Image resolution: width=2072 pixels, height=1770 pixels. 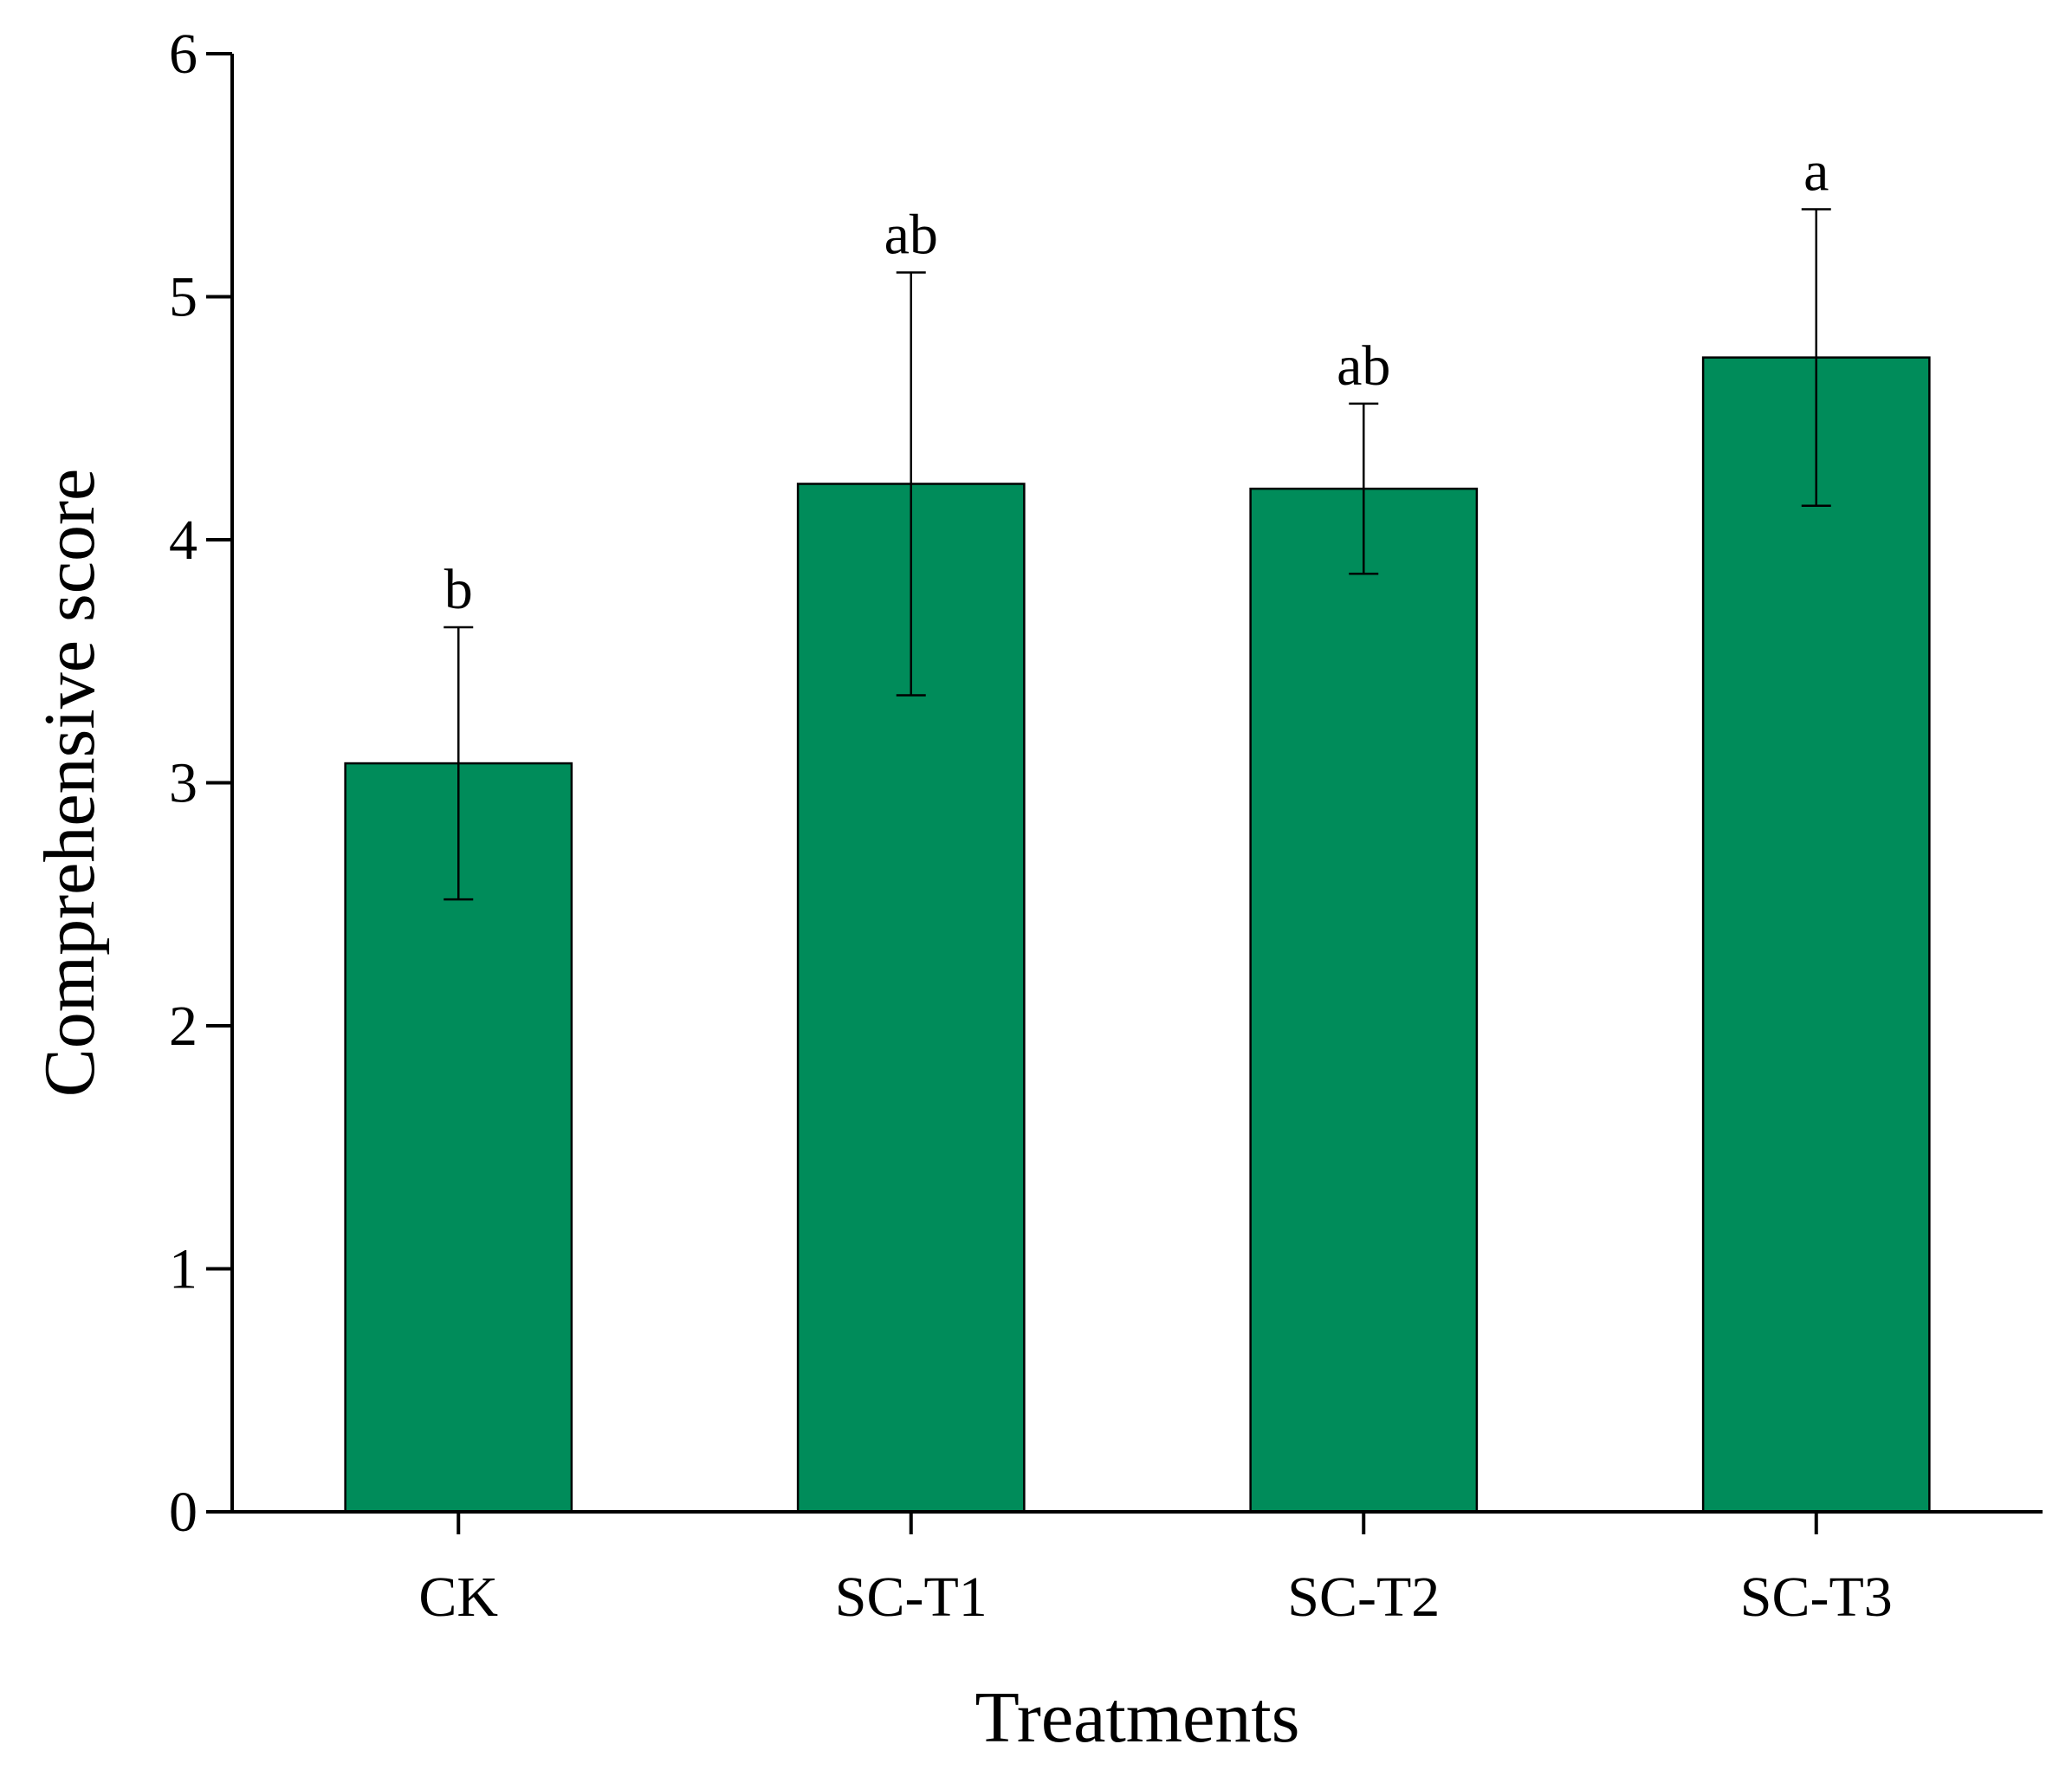 What do you see at coordinates (183, 783) in the screenshot?
I see `y-tick-label-3: 3` at bounding box center [183, 783].